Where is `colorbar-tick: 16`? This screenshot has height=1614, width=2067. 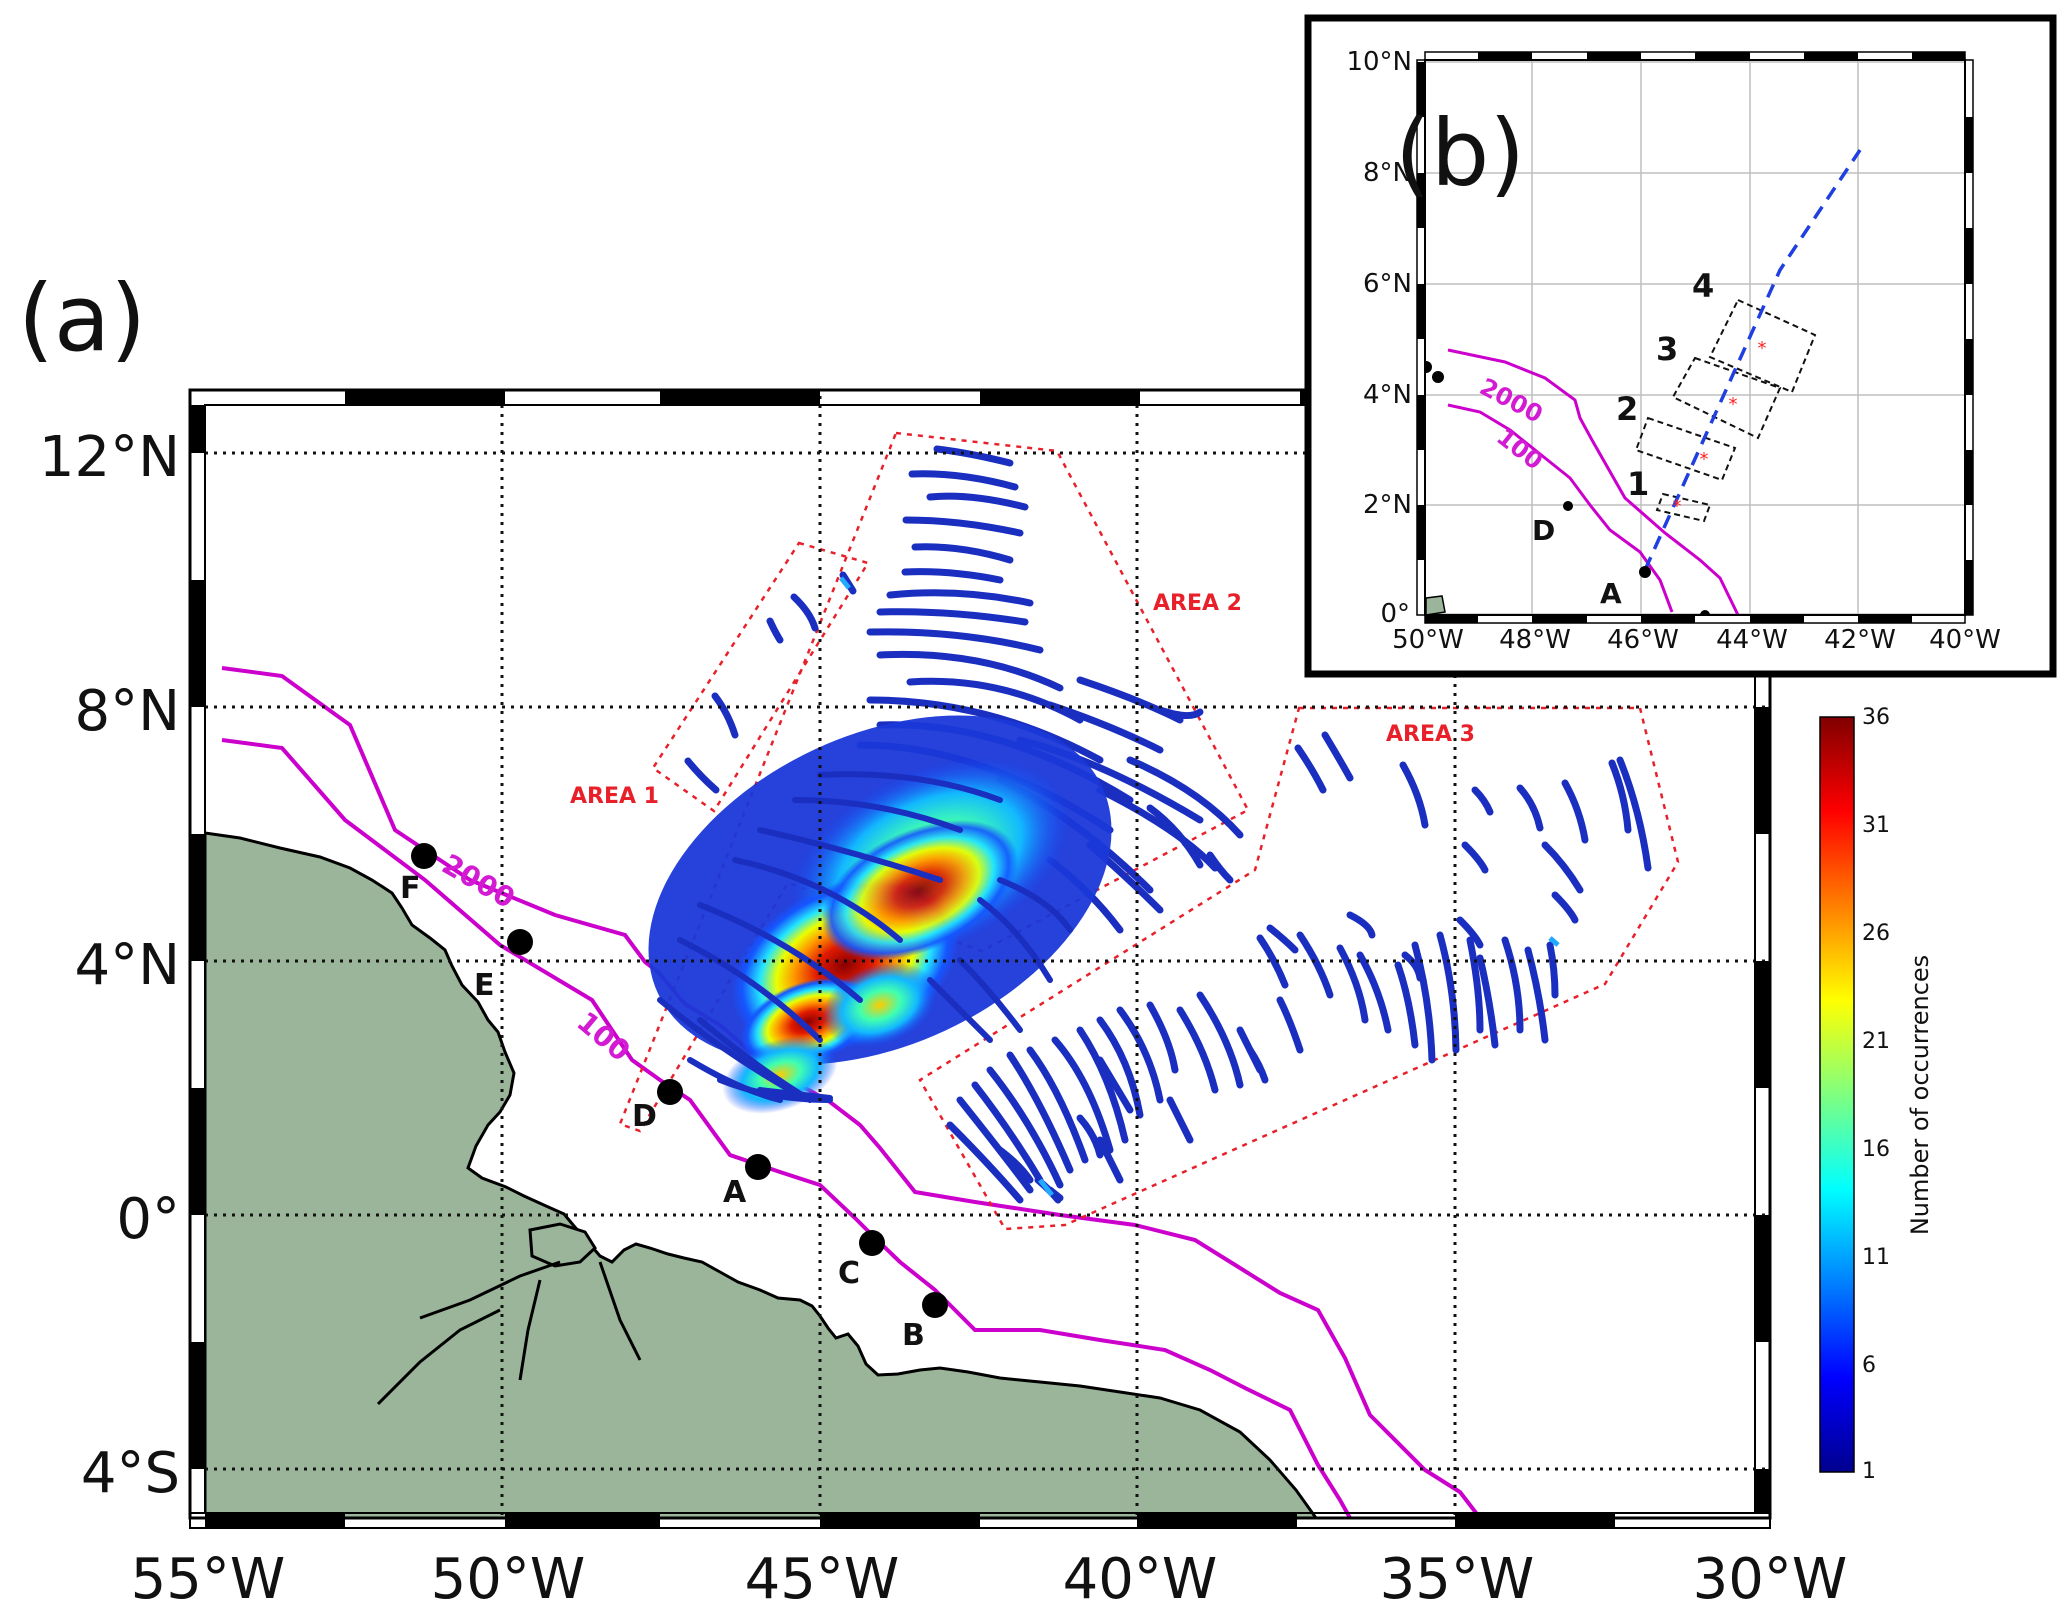
colorbar-tick: 16 is located at coordinates (1876, 1149).